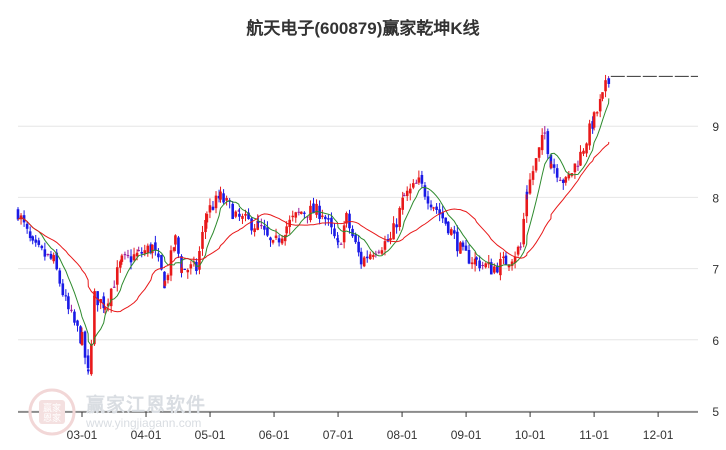 This screenshot has width=726, height=450. I want to click on x-tick-label: 10-01, so click(530, 435).